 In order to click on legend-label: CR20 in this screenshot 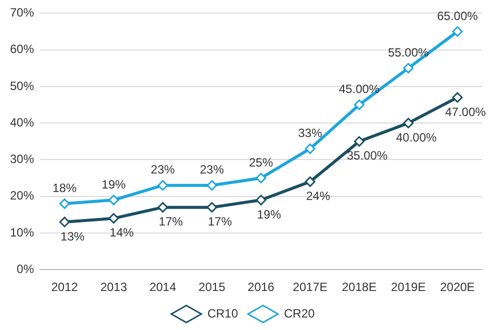, I will do `click(300, 313)`.